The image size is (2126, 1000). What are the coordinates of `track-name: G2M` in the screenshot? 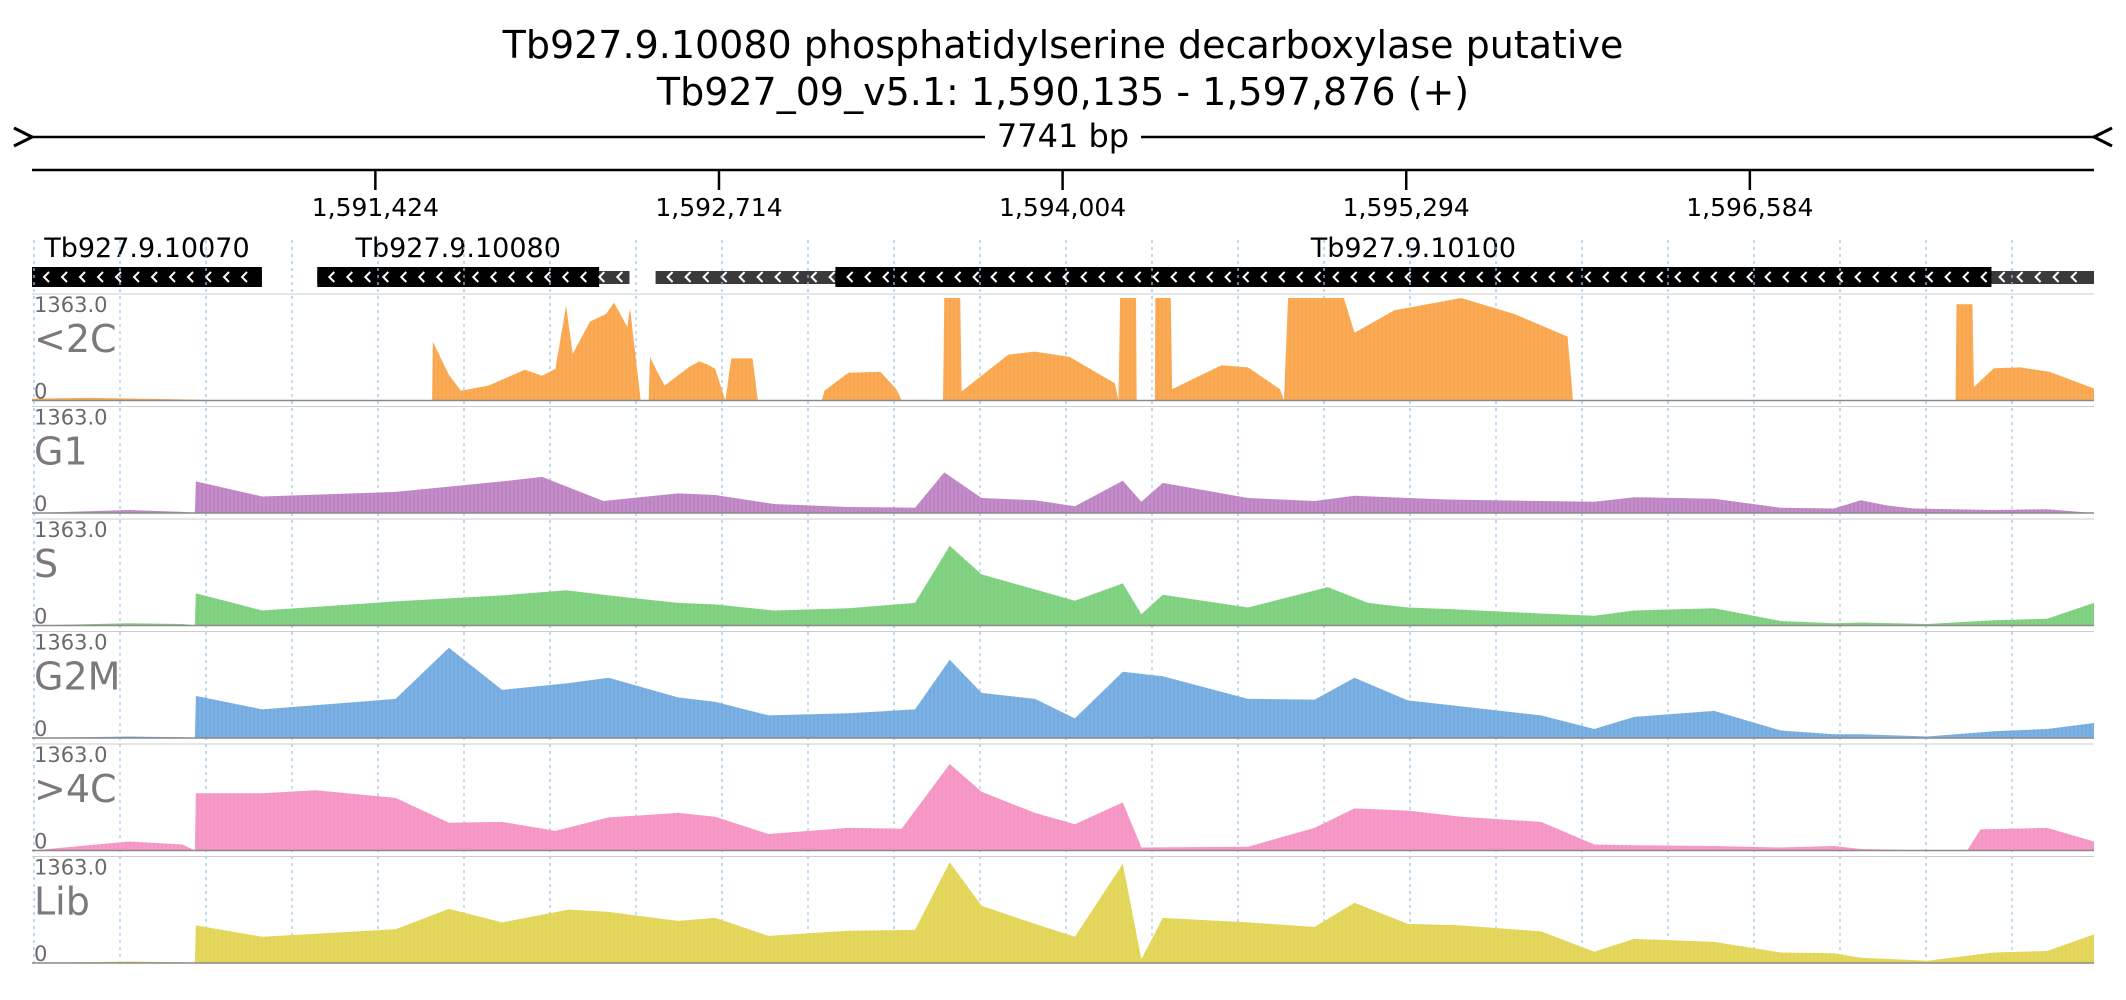 It's located at (77, 677).